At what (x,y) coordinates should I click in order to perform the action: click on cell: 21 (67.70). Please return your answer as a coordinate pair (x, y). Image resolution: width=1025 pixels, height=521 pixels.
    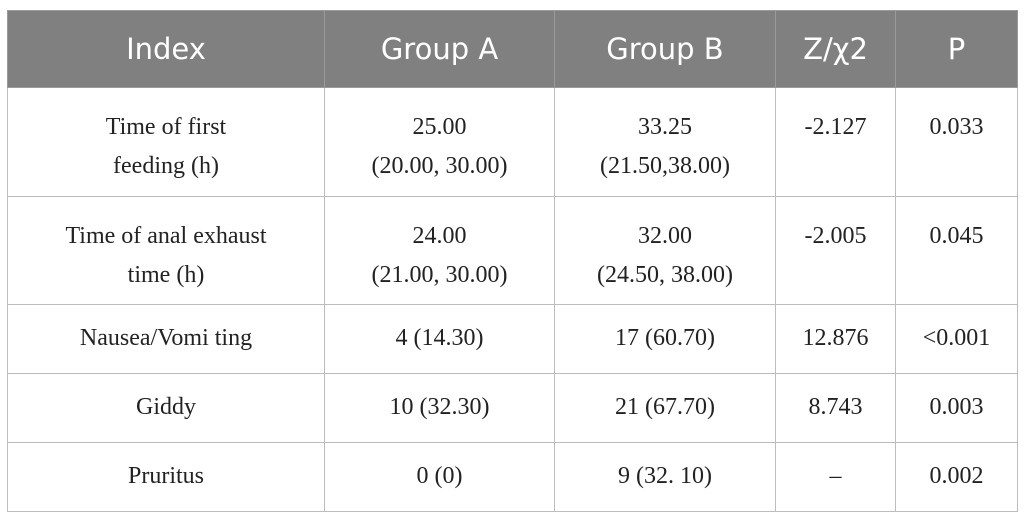
    Looking at the image, I should click on (665, 408).